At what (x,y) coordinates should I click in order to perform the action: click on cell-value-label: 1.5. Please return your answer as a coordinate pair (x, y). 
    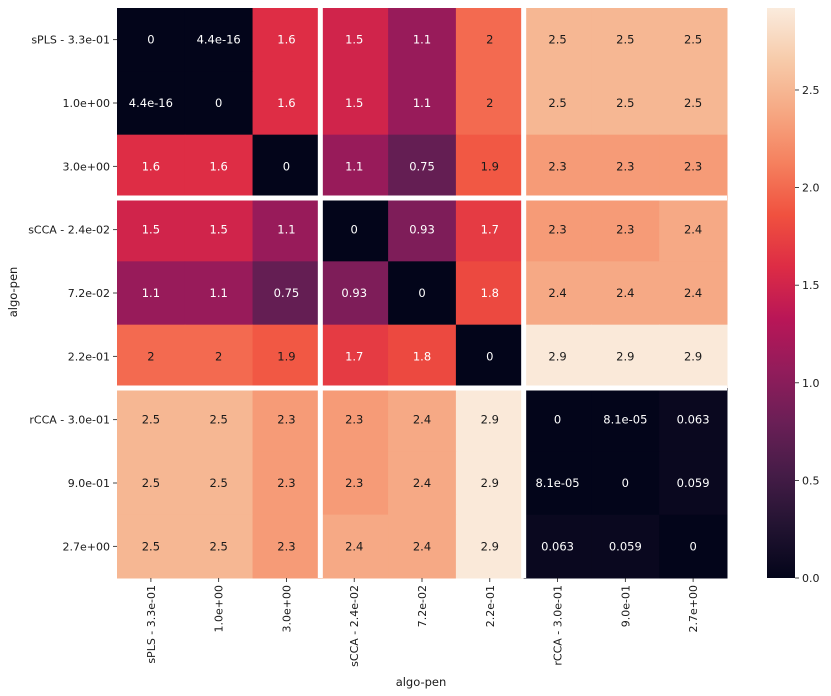
    Looking at the image, I should click on (354, 40).